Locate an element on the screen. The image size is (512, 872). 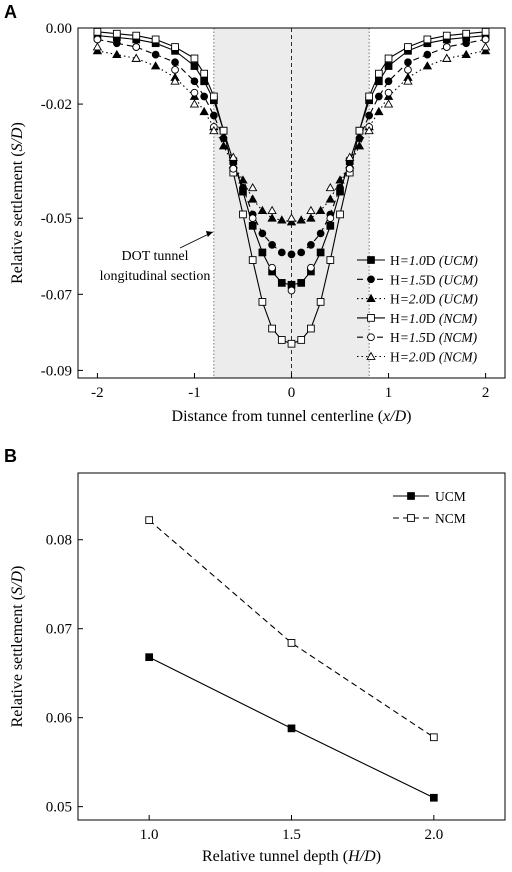
legend-label: NCM is located at coordinates (450, 518).